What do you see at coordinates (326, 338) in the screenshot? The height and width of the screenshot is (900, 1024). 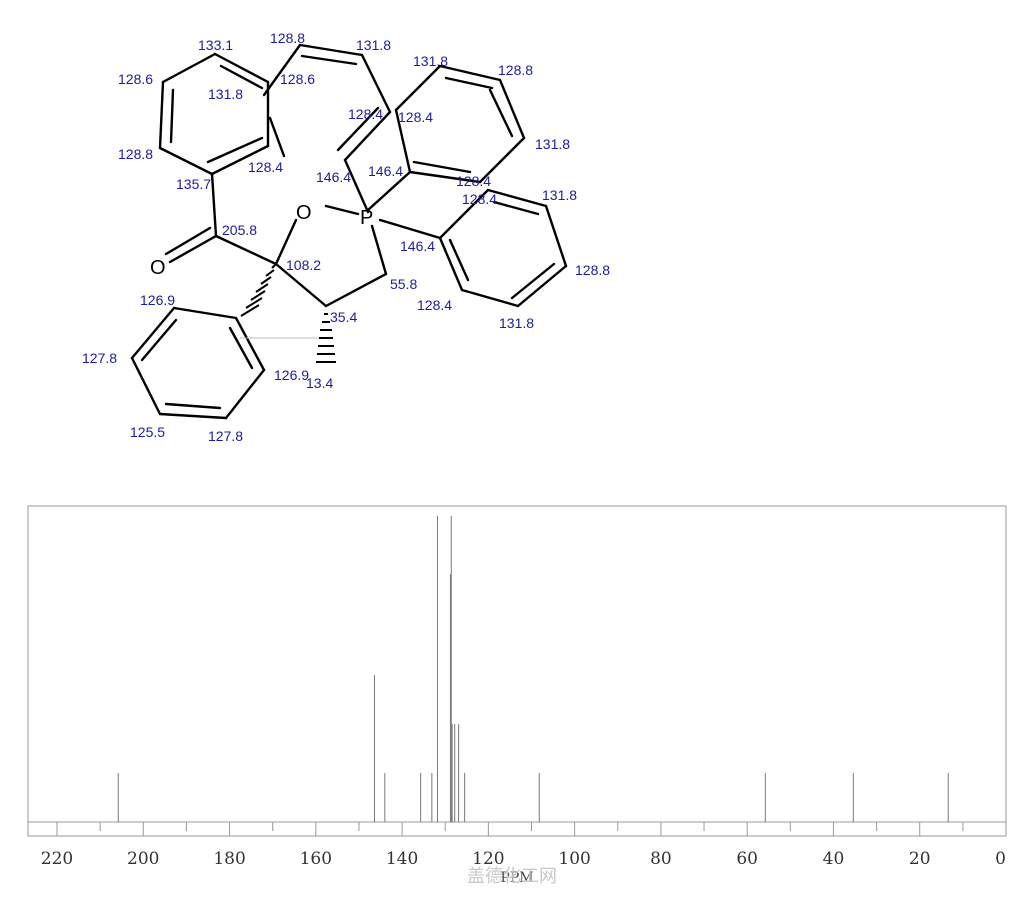 I see `hashed-wedge-methyl` at bounding box center [326, 338].